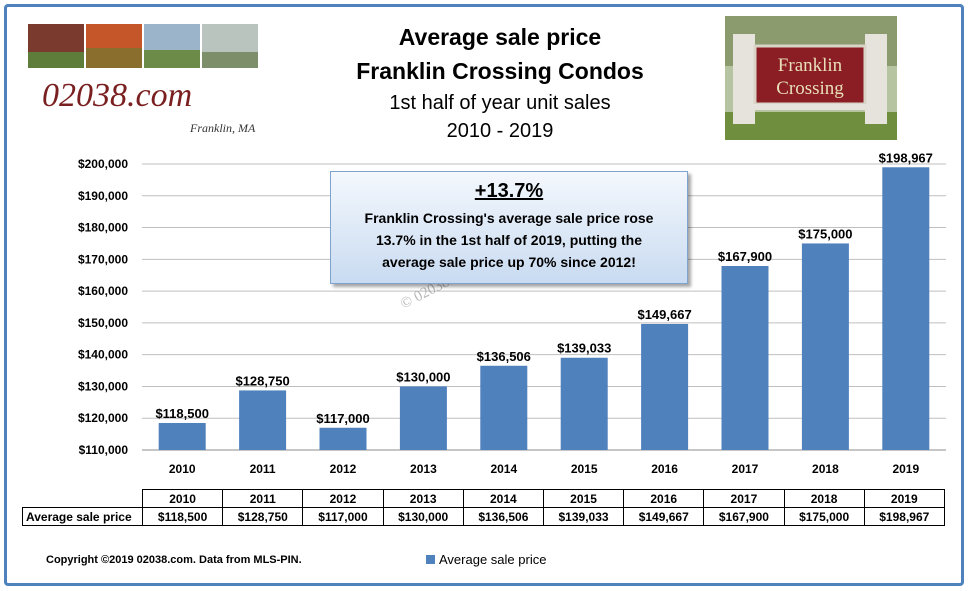 Image resolution: width=969 pixels, height=591 pixels. Describe the element at coordinates (503, 516) in the screenshot. I see `table-value-2014: $136,506` at that location.